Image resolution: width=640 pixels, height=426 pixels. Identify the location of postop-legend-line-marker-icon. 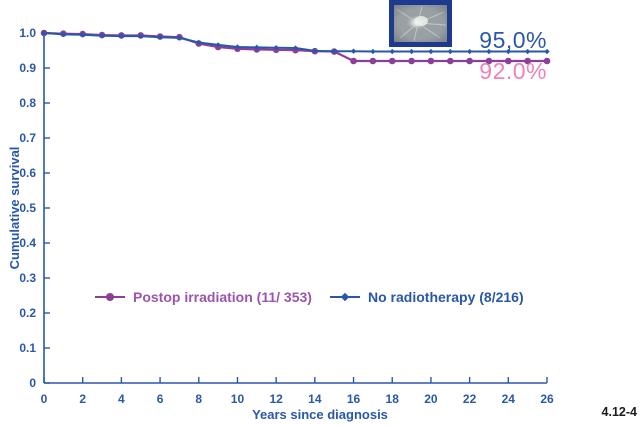
(110, 297).